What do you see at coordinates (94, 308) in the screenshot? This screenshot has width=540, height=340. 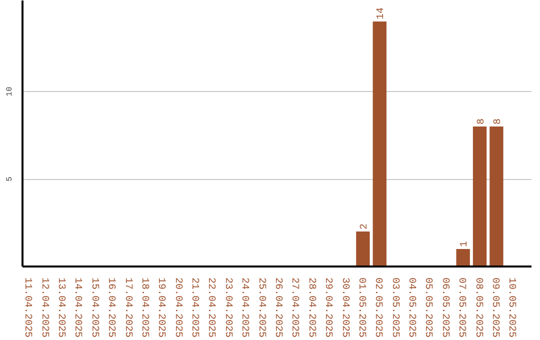 I see `x-tick-label: 15.04.2025` at bounding box center [94, 308].